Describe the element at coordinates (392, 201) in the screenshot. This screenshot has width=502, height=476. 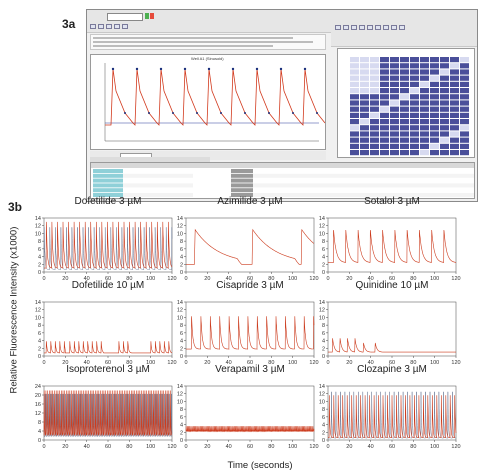
I see `chart-title: Sotalol 3 µM` at that location.